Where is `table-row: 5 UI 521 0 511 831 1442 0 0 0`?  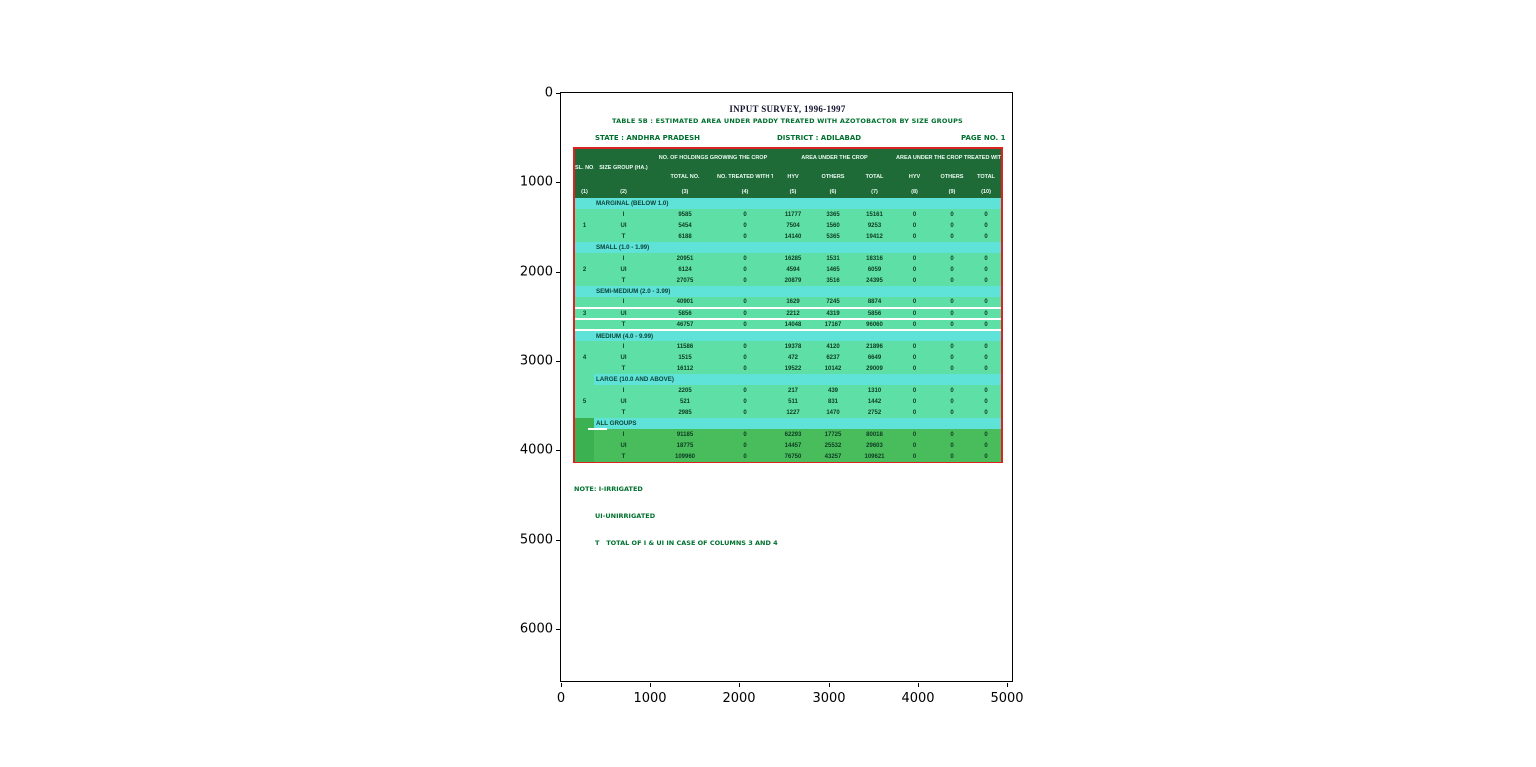 table-row: 5 UI 521 0 511 831 1442 0 0 0 is located at coordinates (788, 401).